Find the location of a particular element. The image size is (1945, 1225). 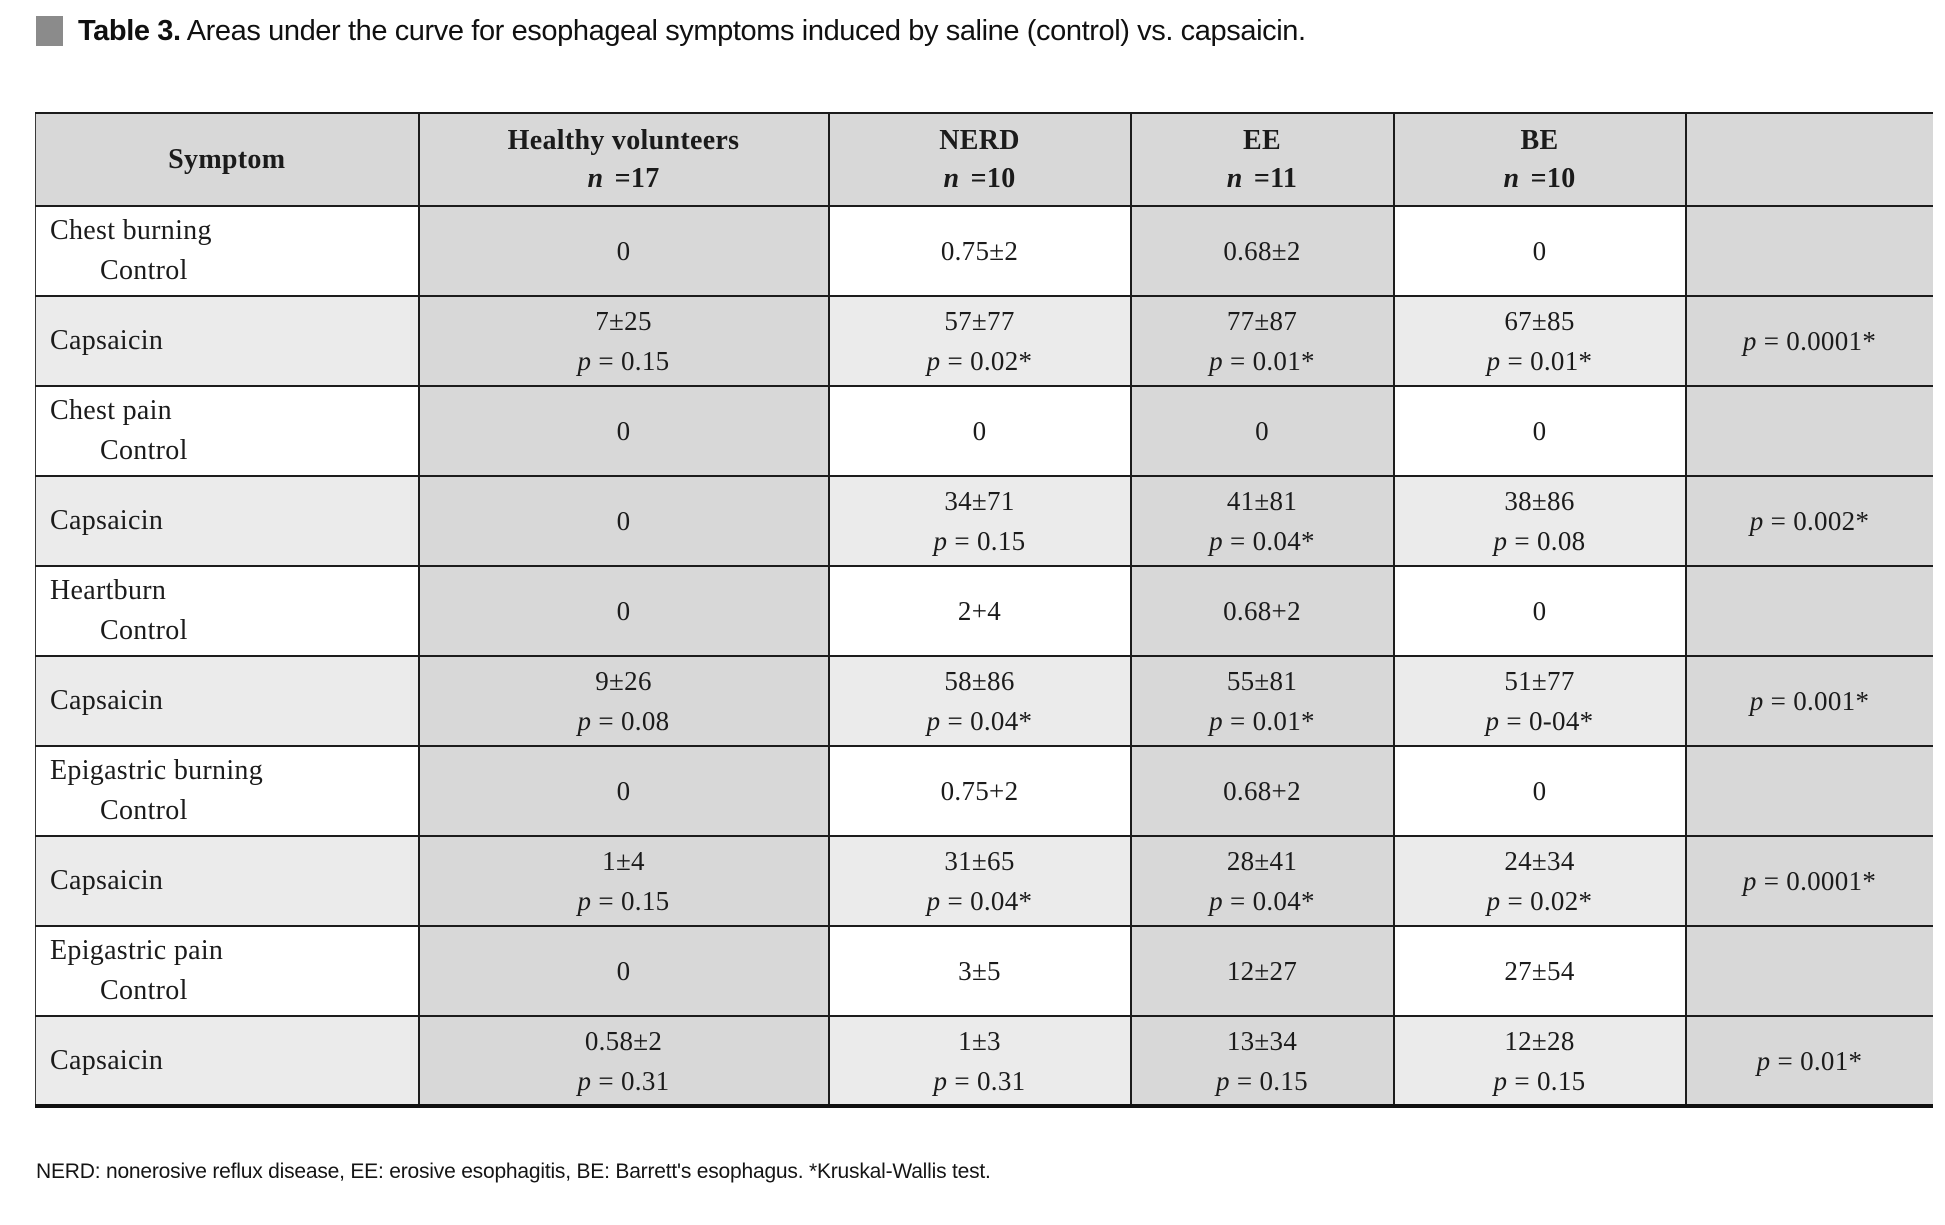

table-row-control: Chest burning Control 0 0.75±2 0.68±2 0 is located at coordinates (984, 251).